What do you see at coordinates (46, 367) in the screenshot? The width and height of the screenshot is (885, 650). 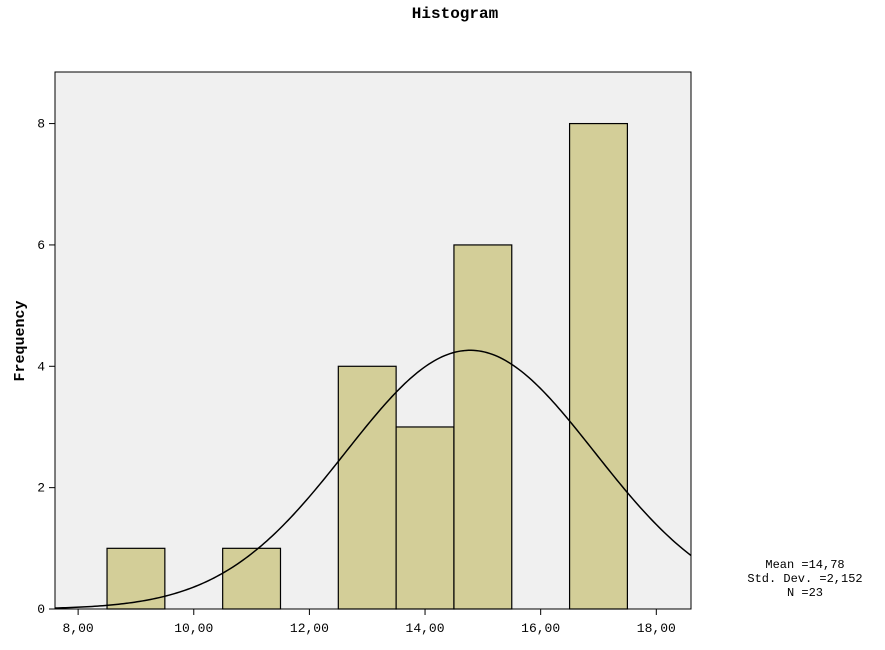 I see `y-axis: 0 2 4 6 8` at bounding box center [46, 367].